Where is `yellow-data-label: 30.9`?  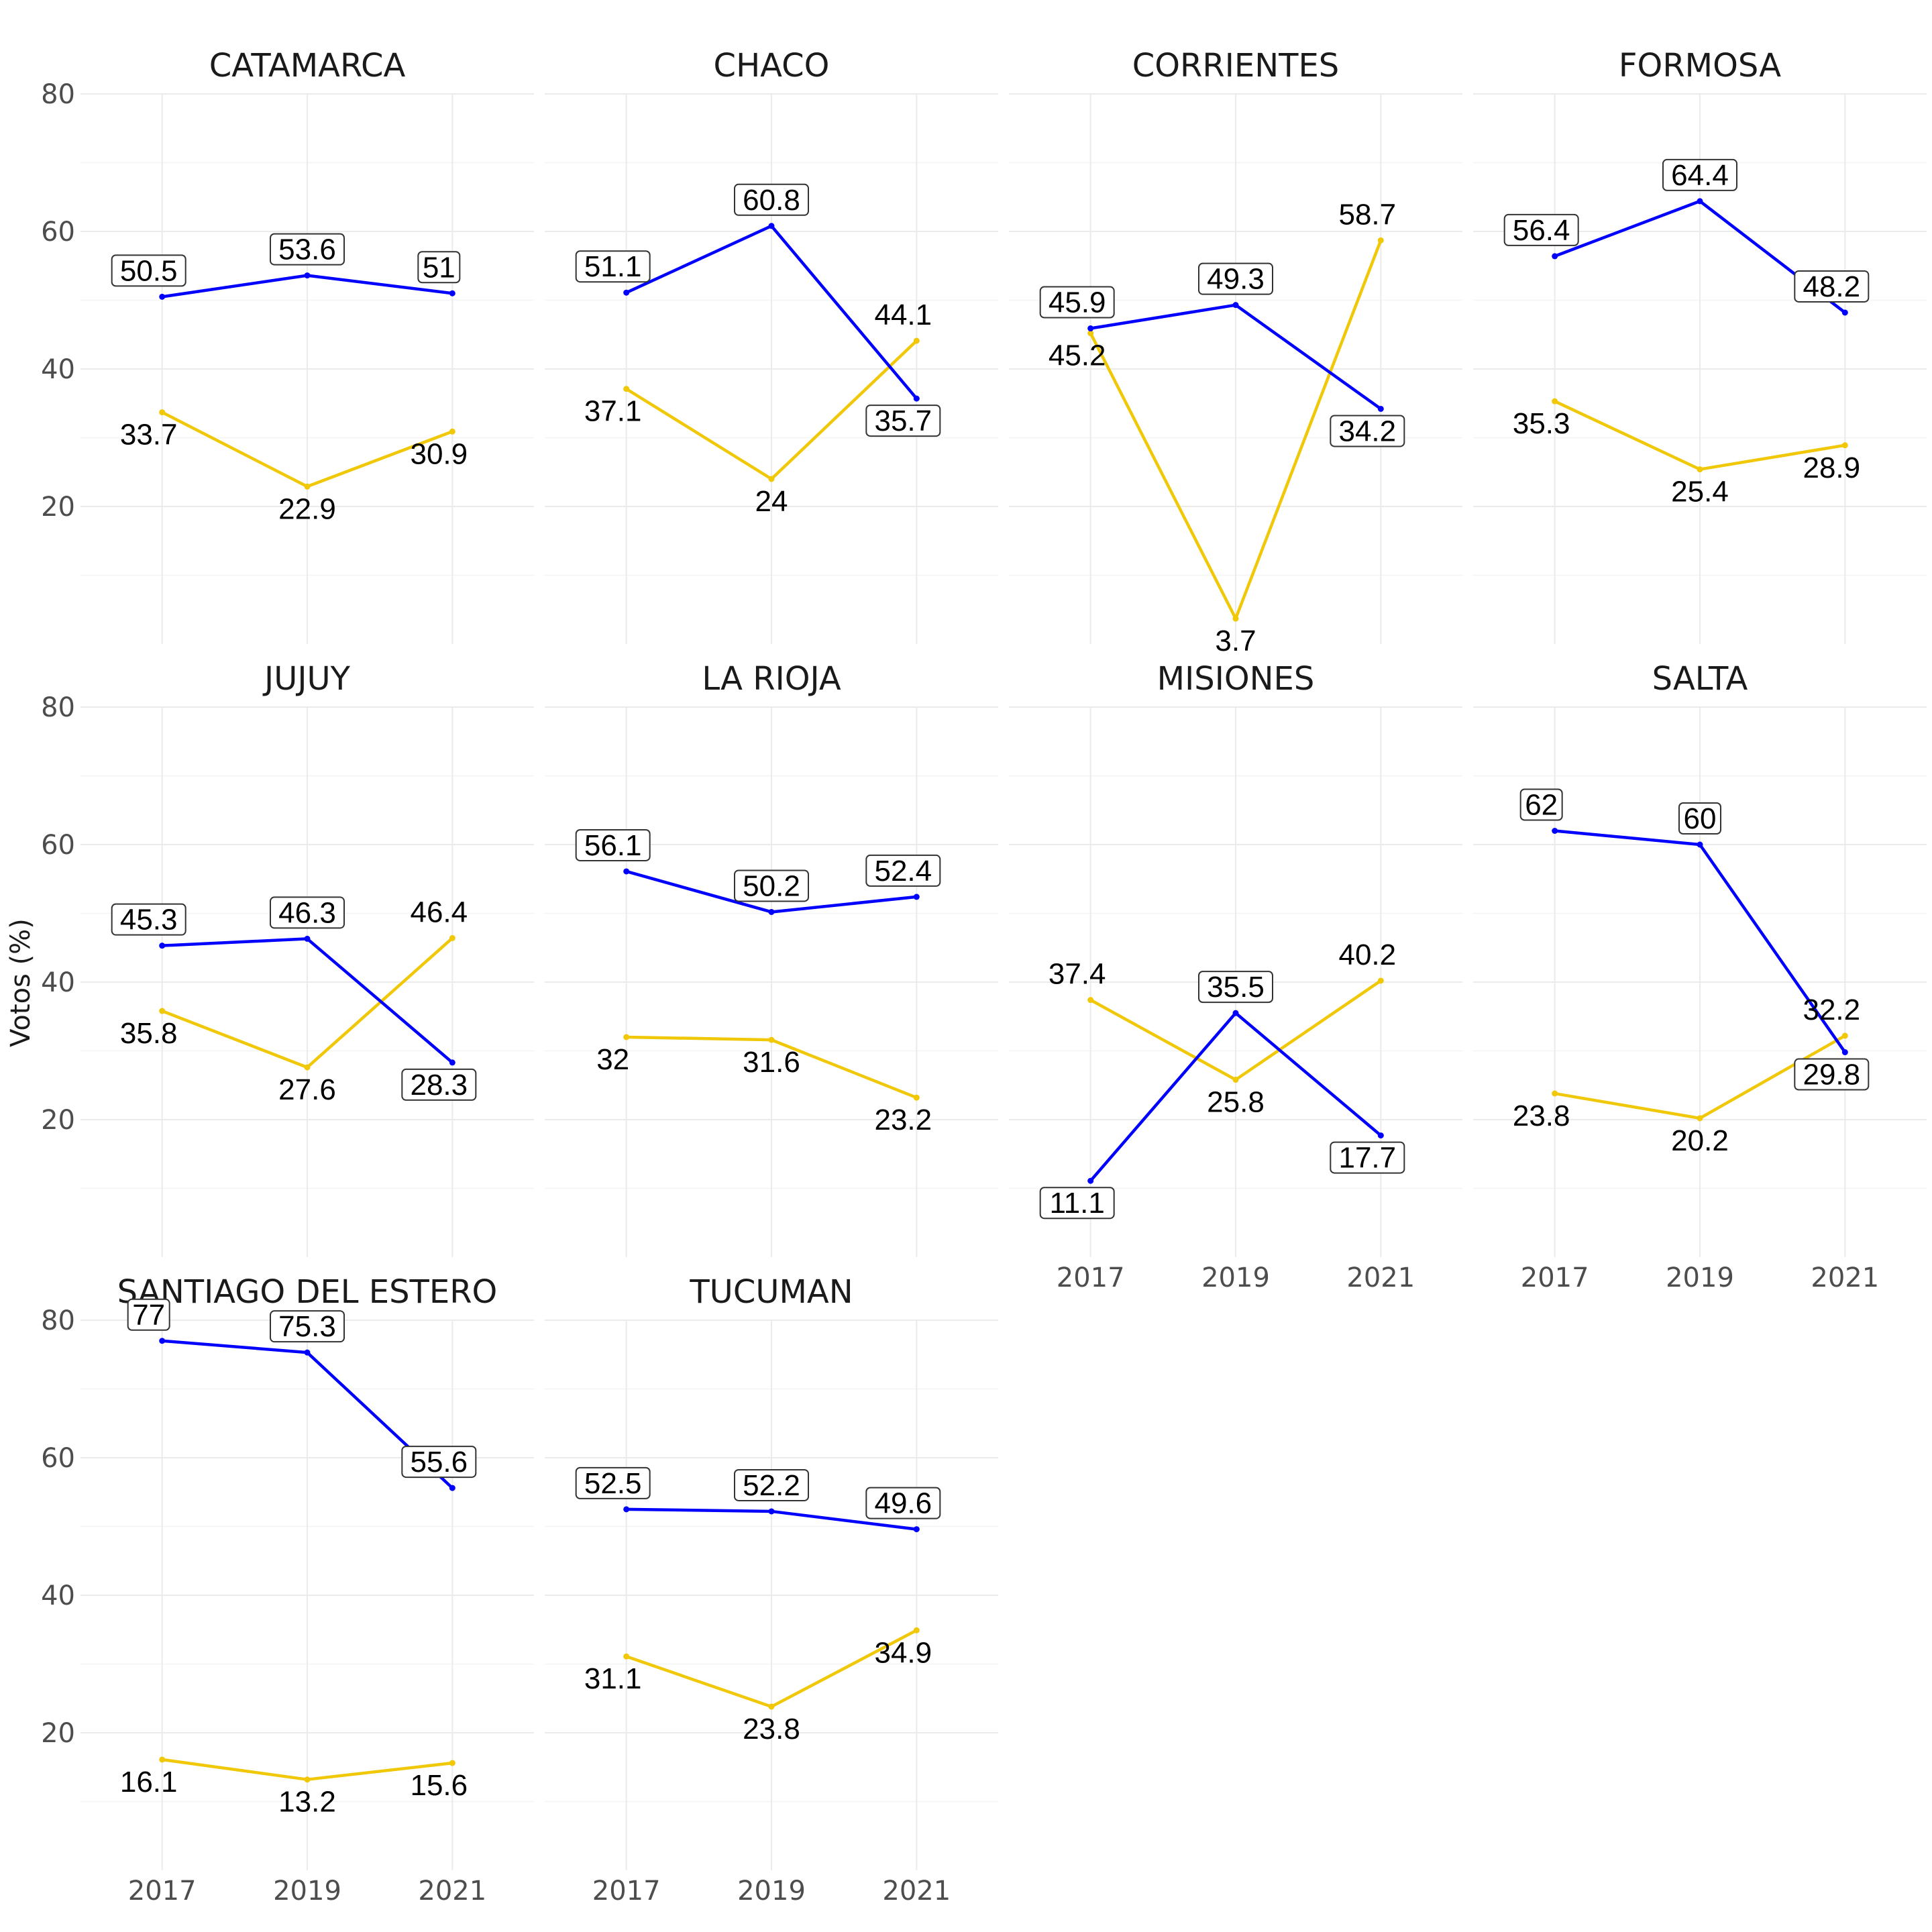
yellow-data-label: 30.9 is located at coordinates (439, 453).